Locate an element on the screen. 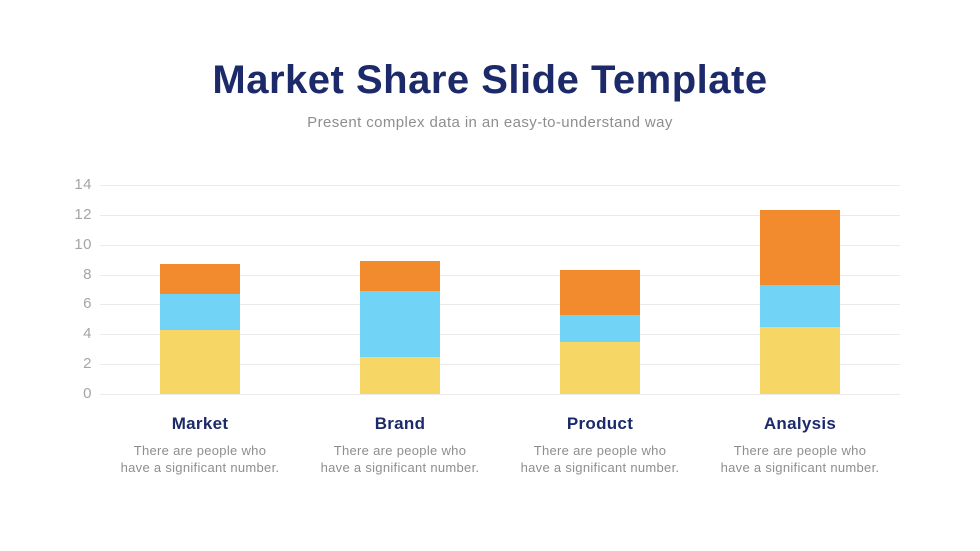 The image size is (980, 551). bar-brand-middle-segment is located at coordinates (400, 323).